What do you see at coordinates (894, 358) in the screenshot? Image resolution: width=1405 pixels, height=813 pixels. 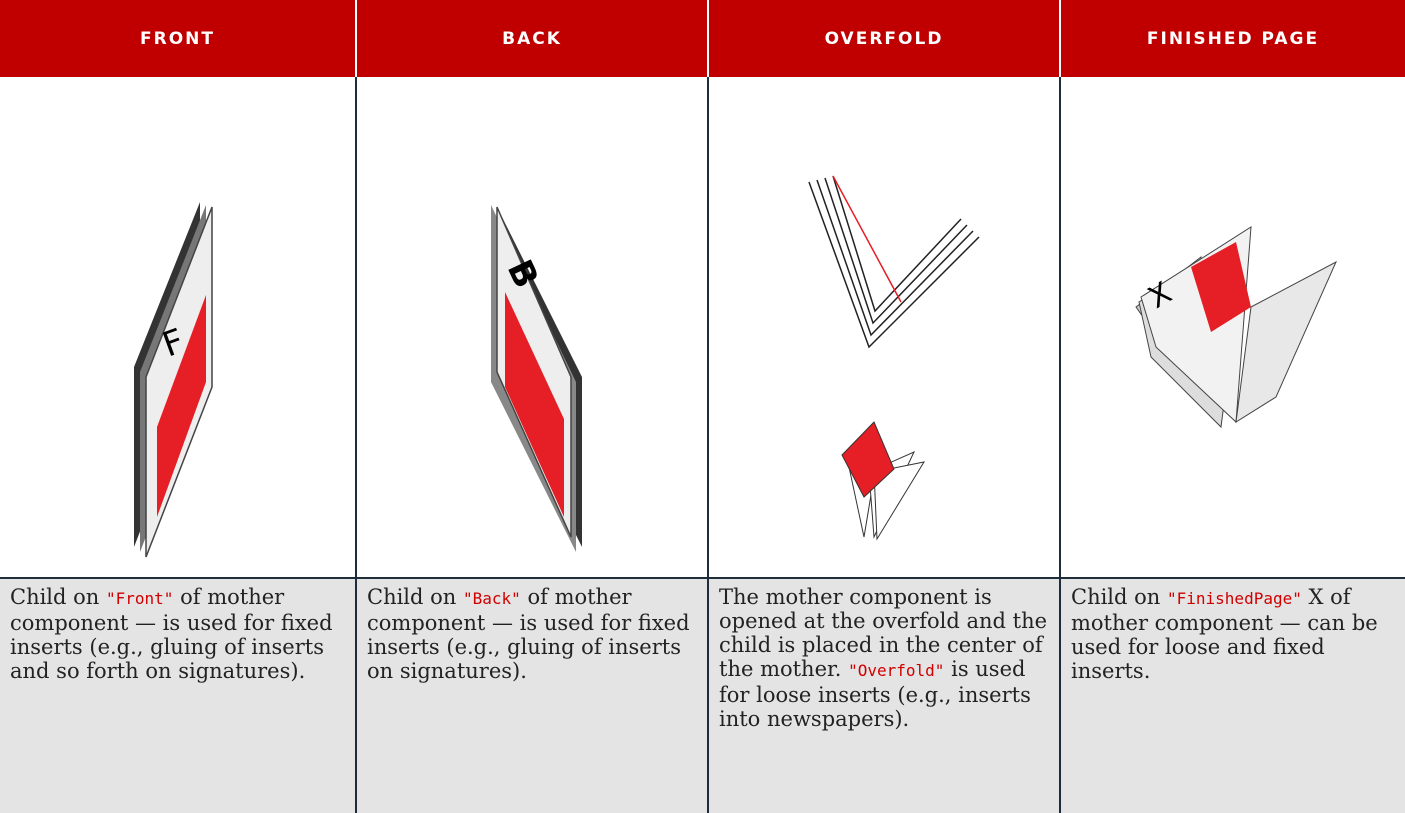 I see `overfold-illustration` at bounding box center [894, 358].